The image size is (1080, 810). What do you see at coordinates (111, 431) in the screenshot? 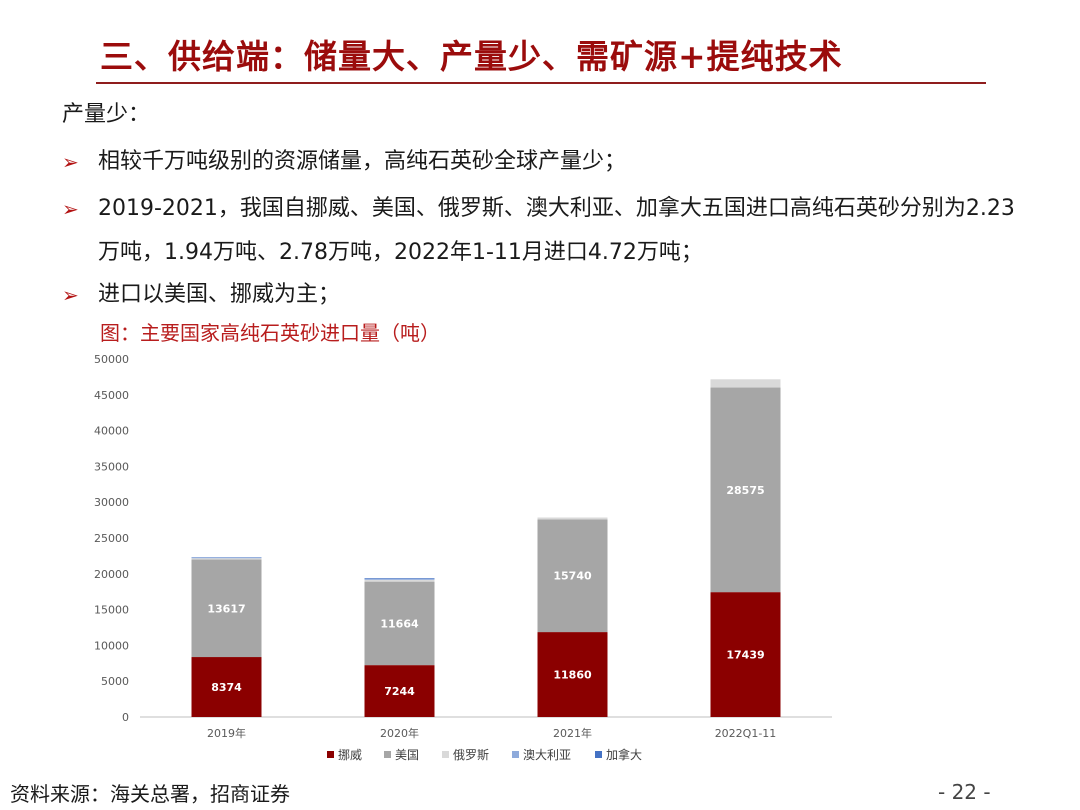
I see `y-tick-label: 40000` at bounding box center [111, 431].